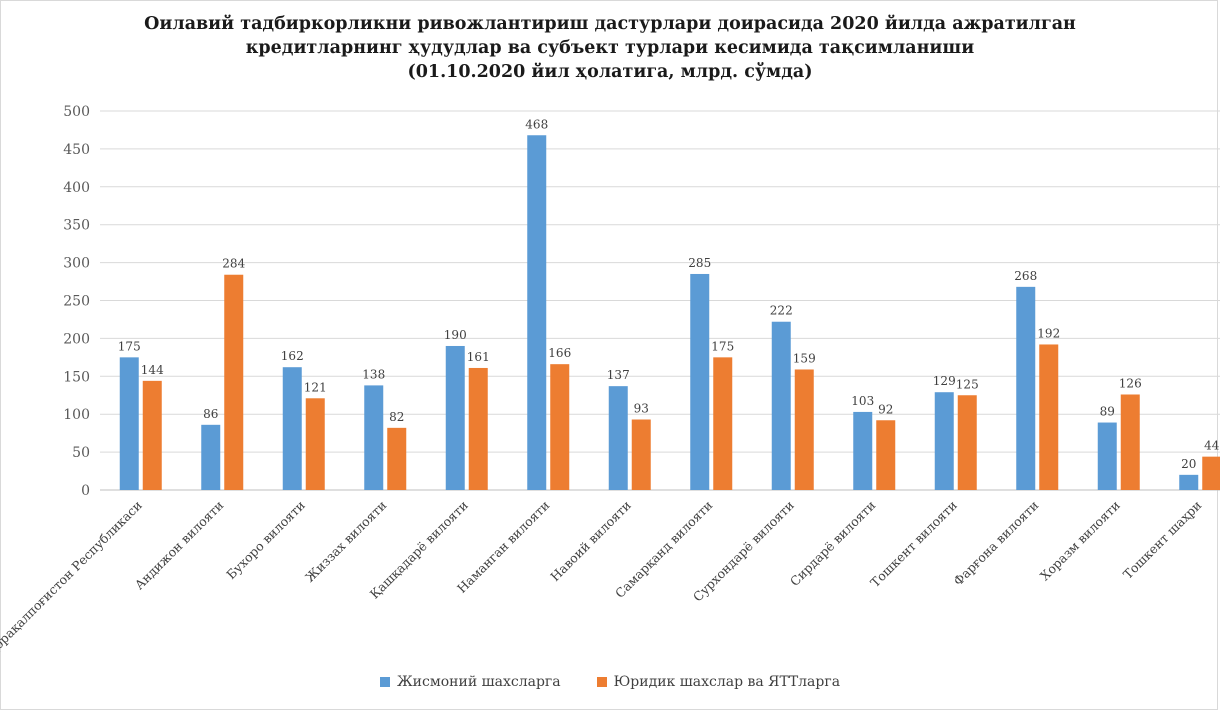 The height and width of the screenshot is (712, 1220). What do you see at coordinates (76, 415) in the screenshot?
I see `y-tick-label: 100` at bounding box center [76, 415].